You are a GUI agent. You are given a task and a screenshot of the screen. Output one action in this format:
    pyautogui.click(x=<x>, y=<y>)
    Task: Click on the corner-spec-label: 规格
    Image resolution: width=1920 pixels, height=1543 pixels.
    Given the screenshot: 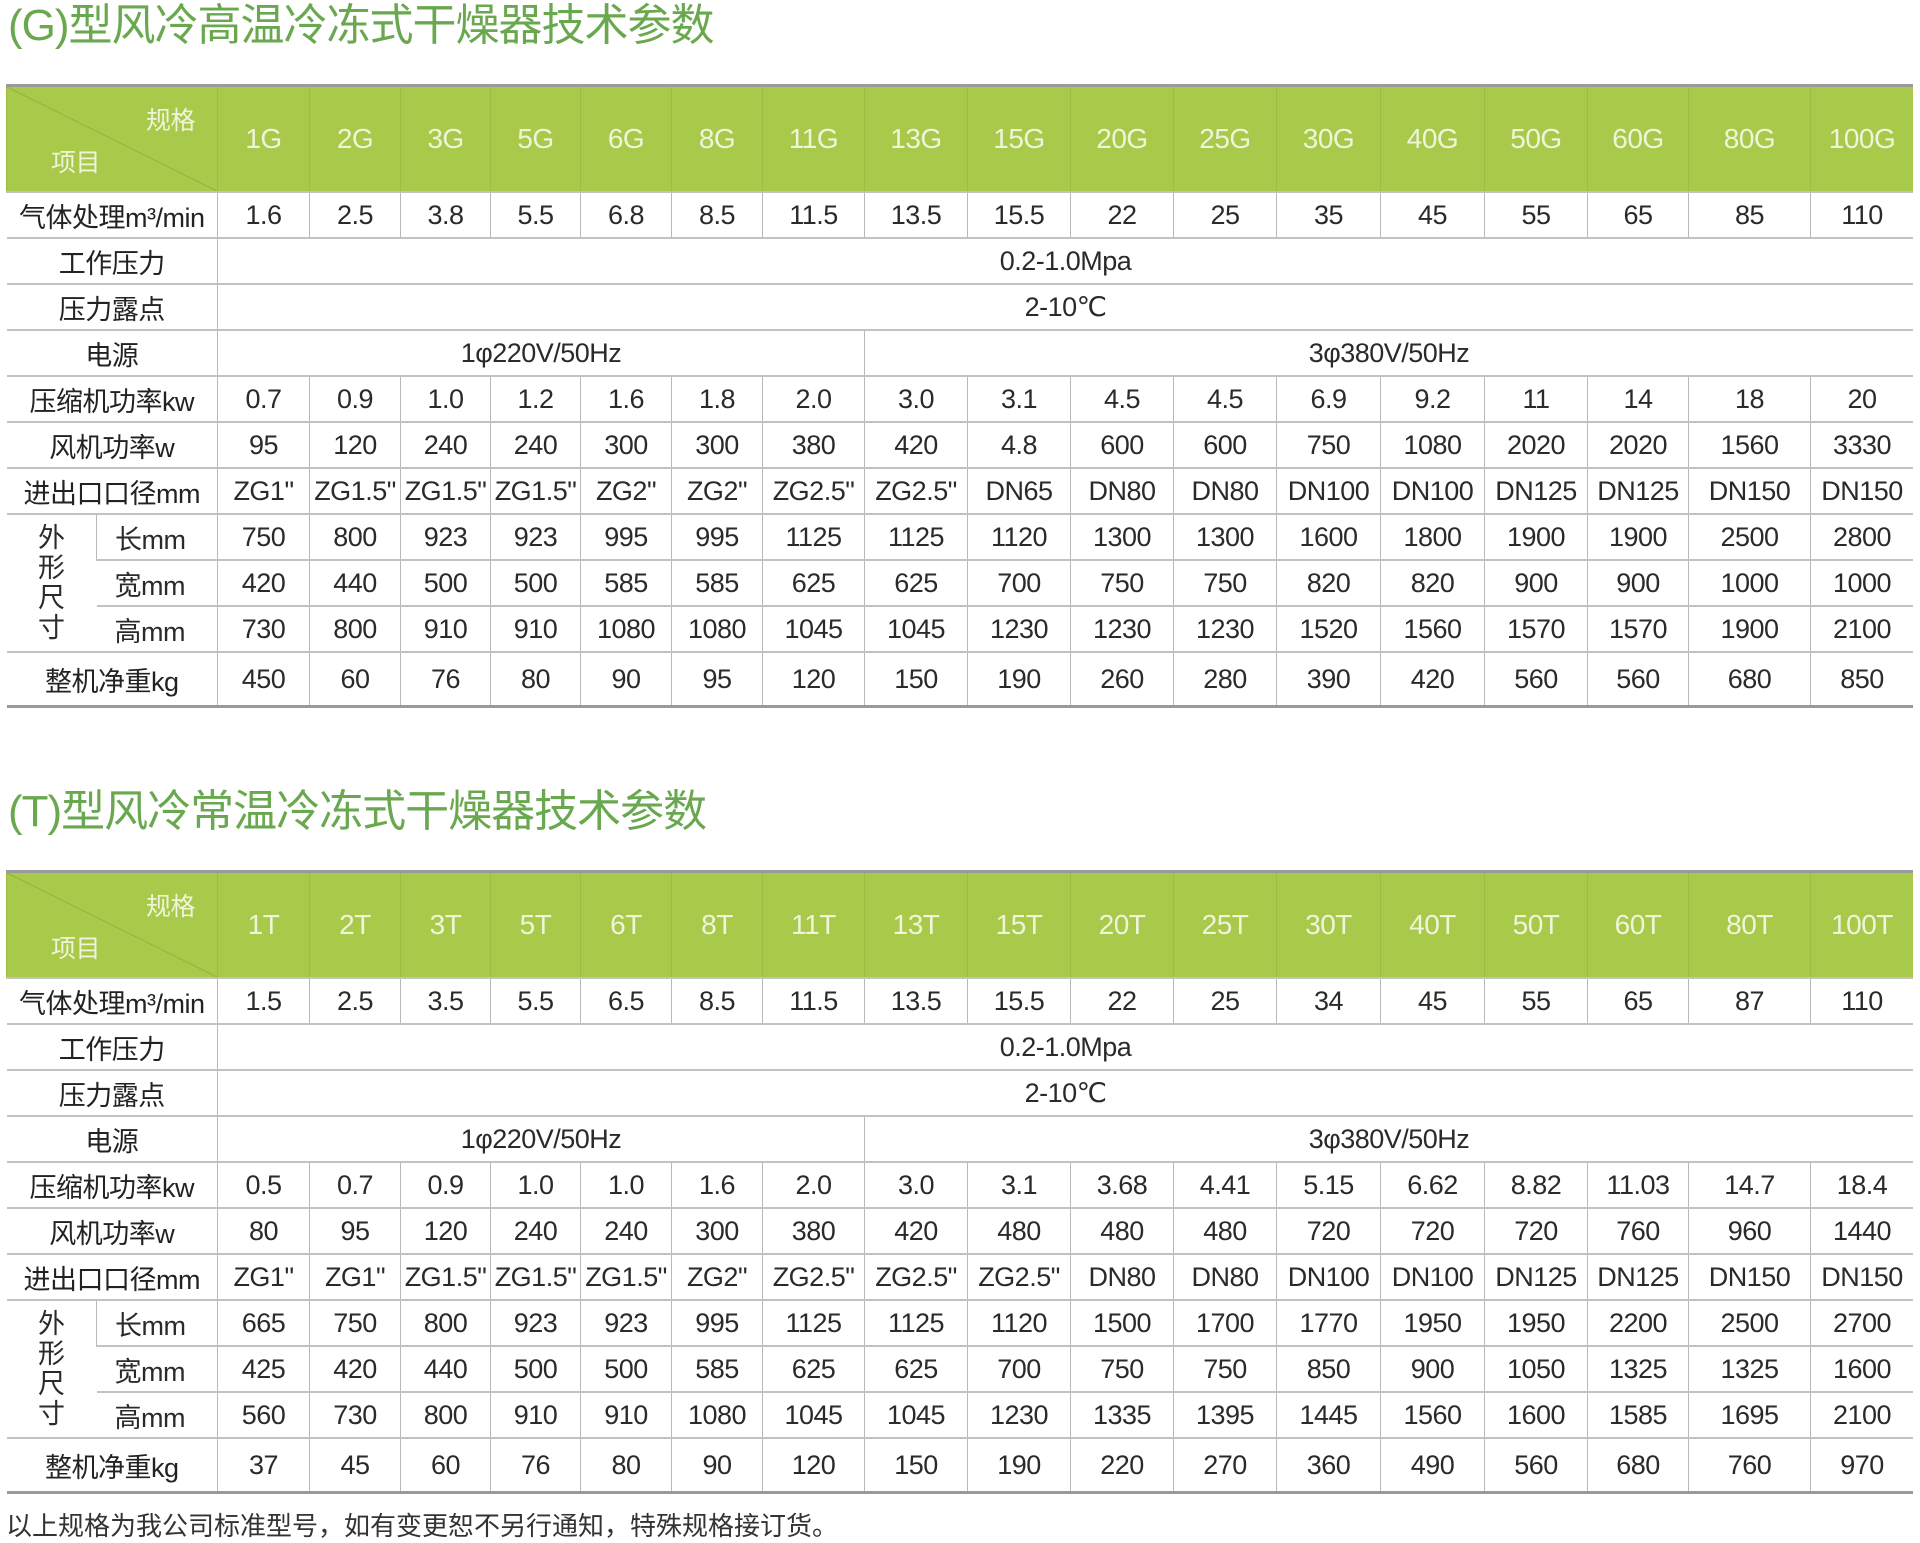 What is the action you would take?
    pyautogui.click(x=170, y=907)
    